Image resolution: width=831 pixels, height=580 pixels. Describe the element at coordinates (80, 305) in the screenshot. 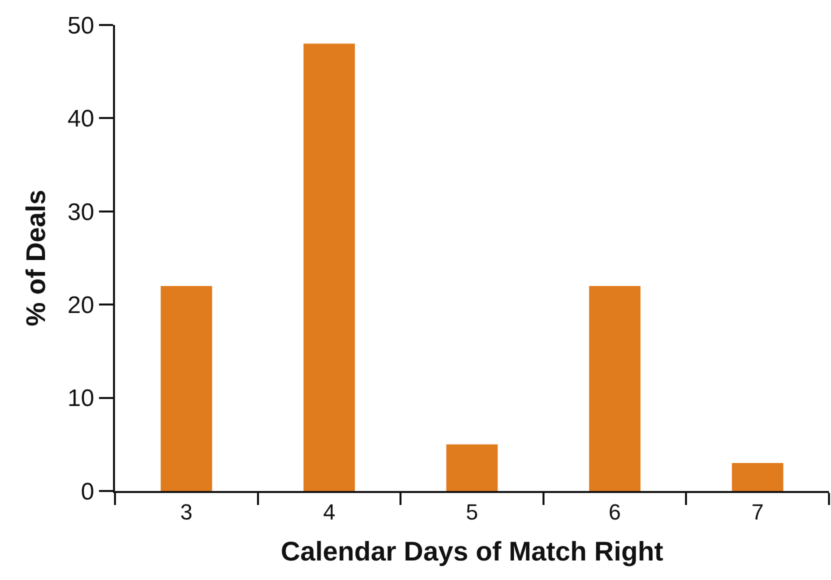

I see `y-tick-label: 20` at that location.